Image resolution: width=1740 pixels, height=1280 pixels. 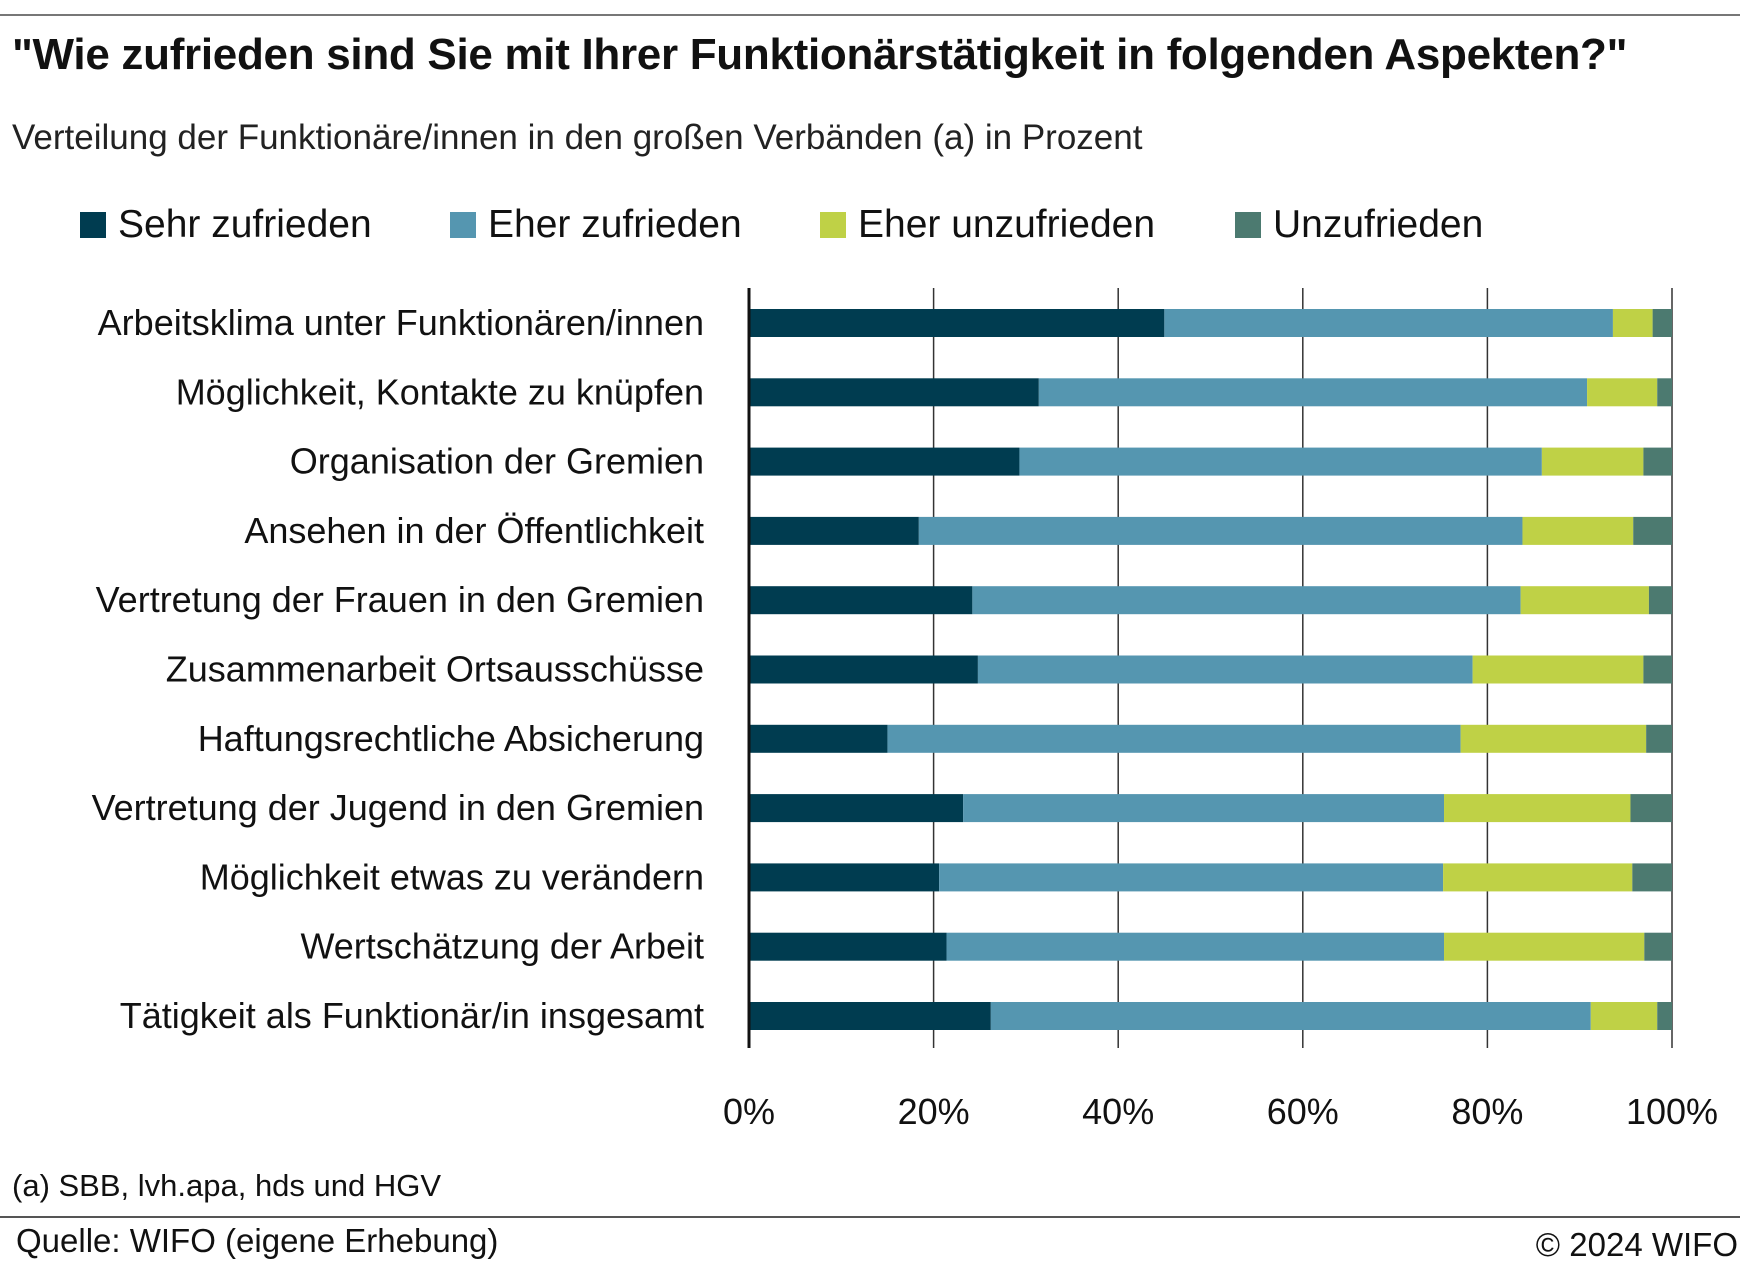 I want to click on legend-item-sehr-zufrieden: Sehr zufrieden, so click(x=226, y=225).